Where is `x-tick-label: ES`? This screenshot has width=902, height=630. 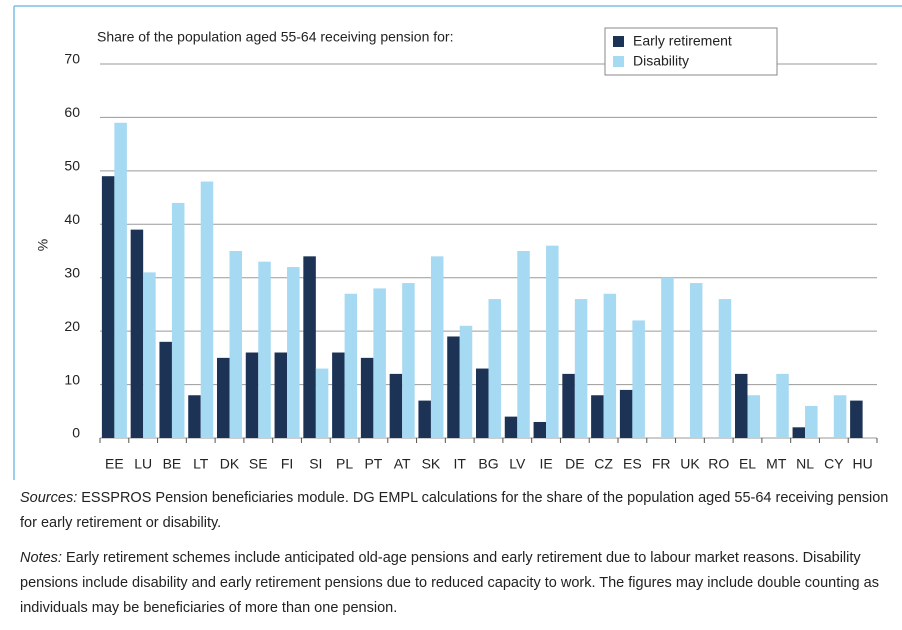 x-tick-label: ES is located at coordinates (632, 464).